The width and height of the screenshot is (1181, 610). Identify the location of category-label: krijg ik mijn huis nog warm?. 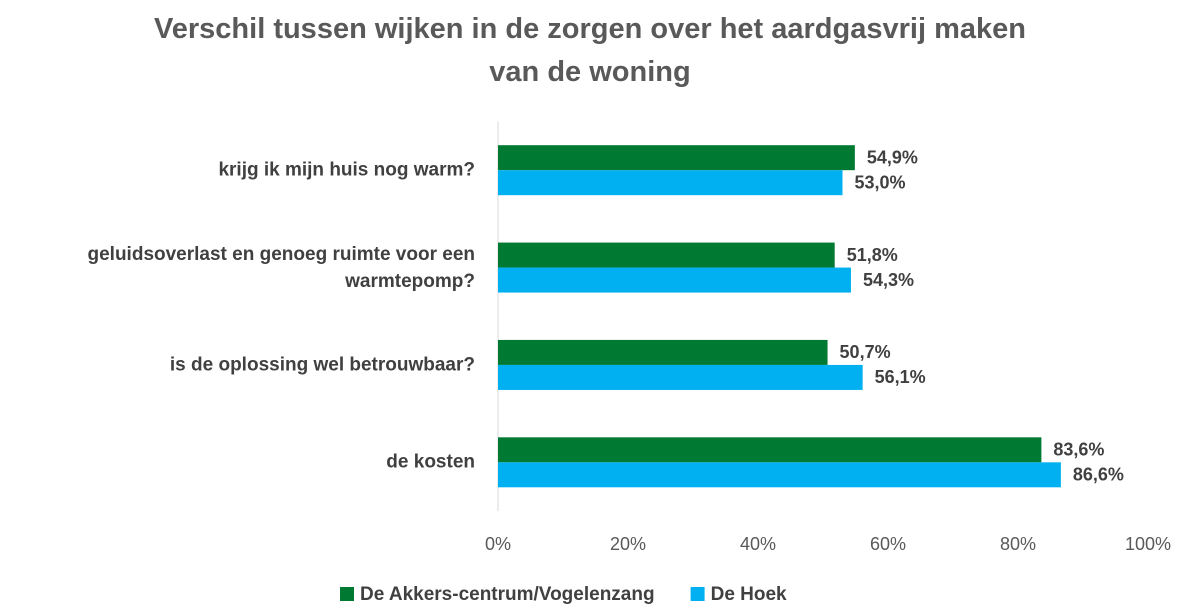
(346, 170).